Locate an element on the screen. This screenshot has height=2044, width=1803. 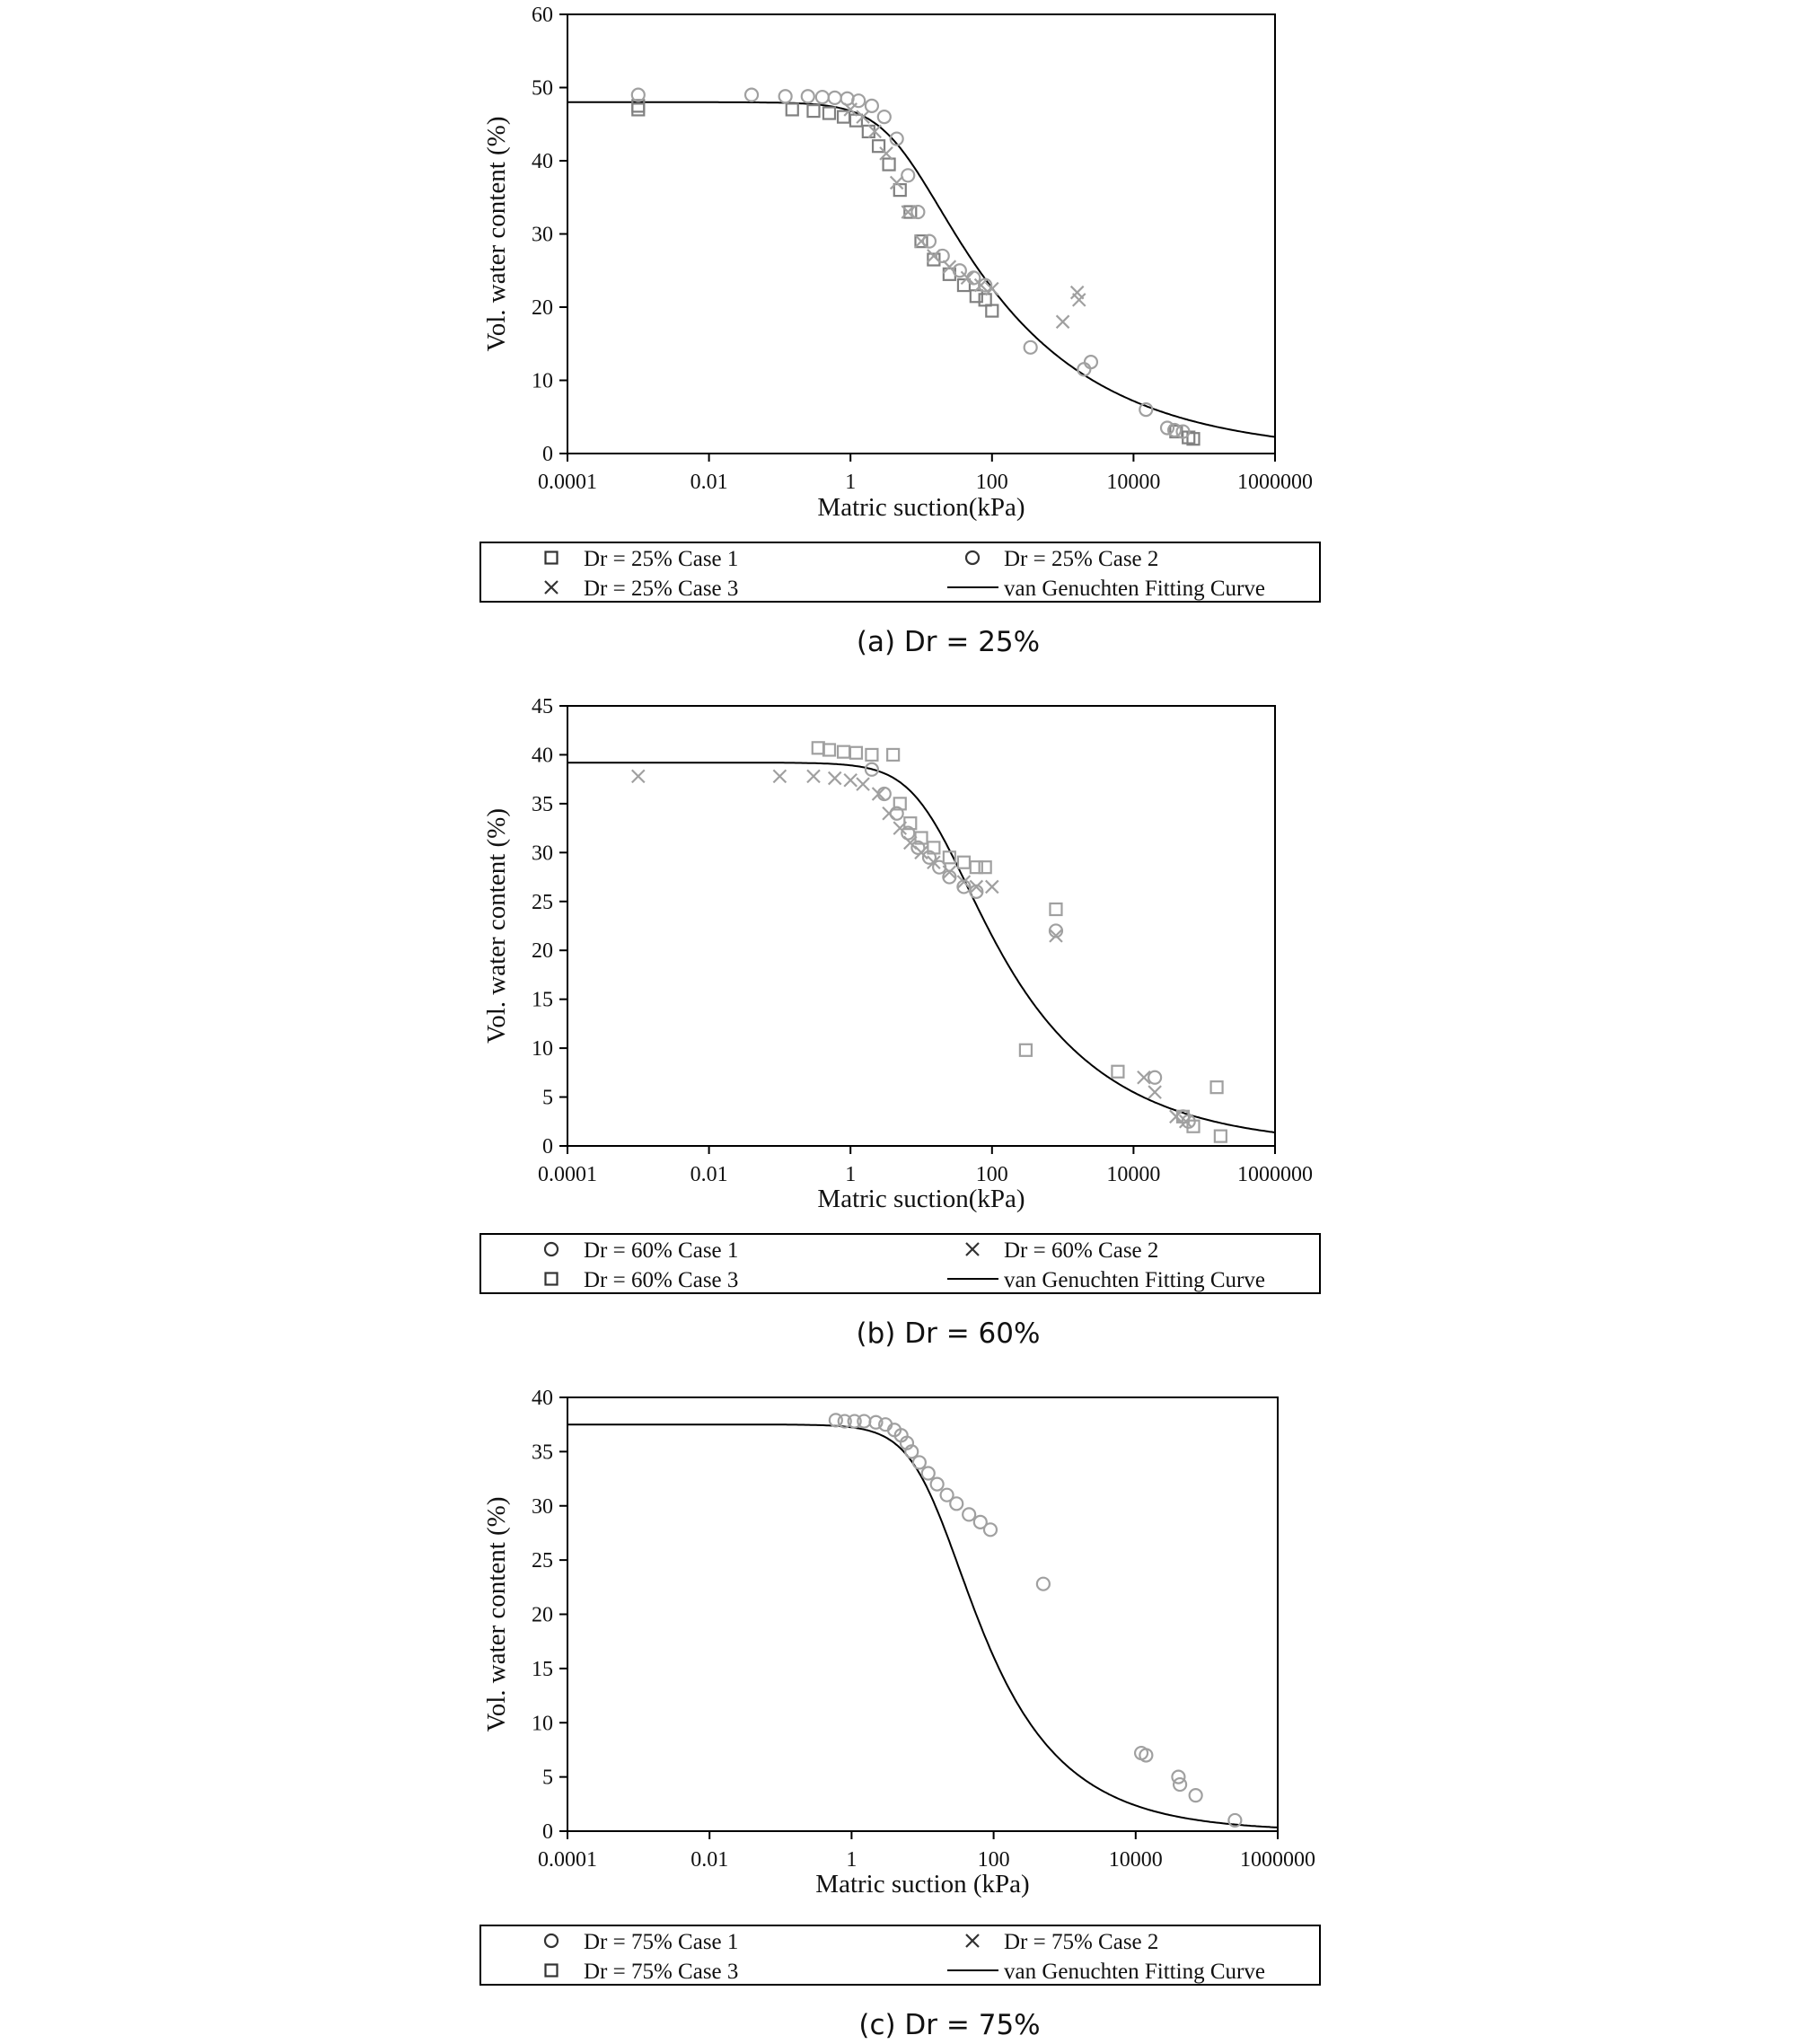
legend-entry: Dr = 60% Case 2 is located at coordinates (1081, 1250).